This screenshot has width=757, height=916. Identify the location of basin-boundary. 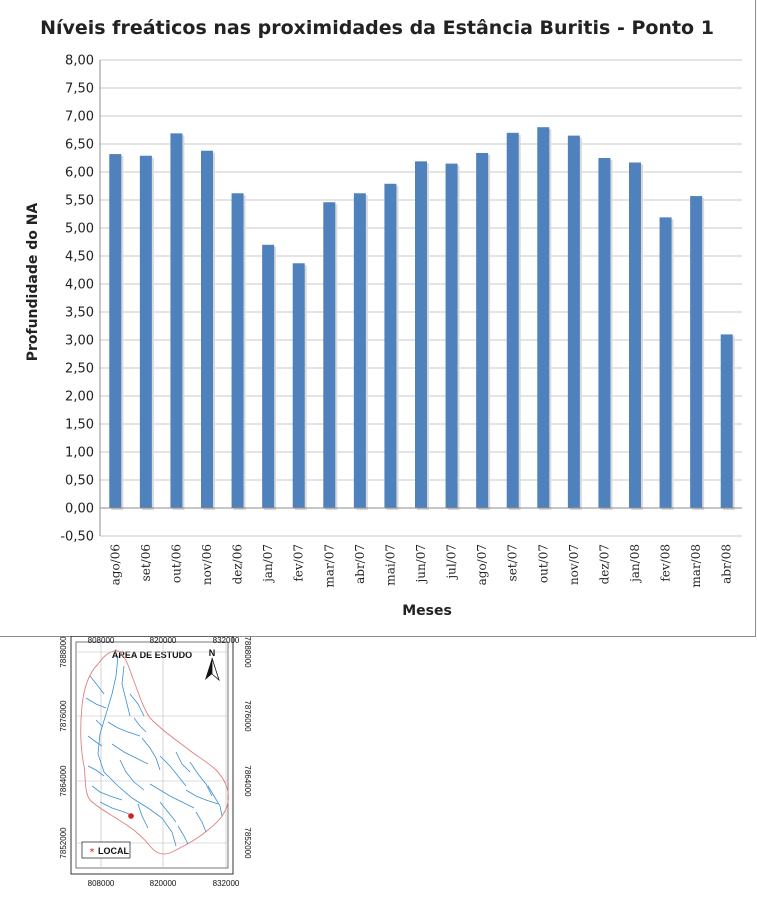
(154, 752).